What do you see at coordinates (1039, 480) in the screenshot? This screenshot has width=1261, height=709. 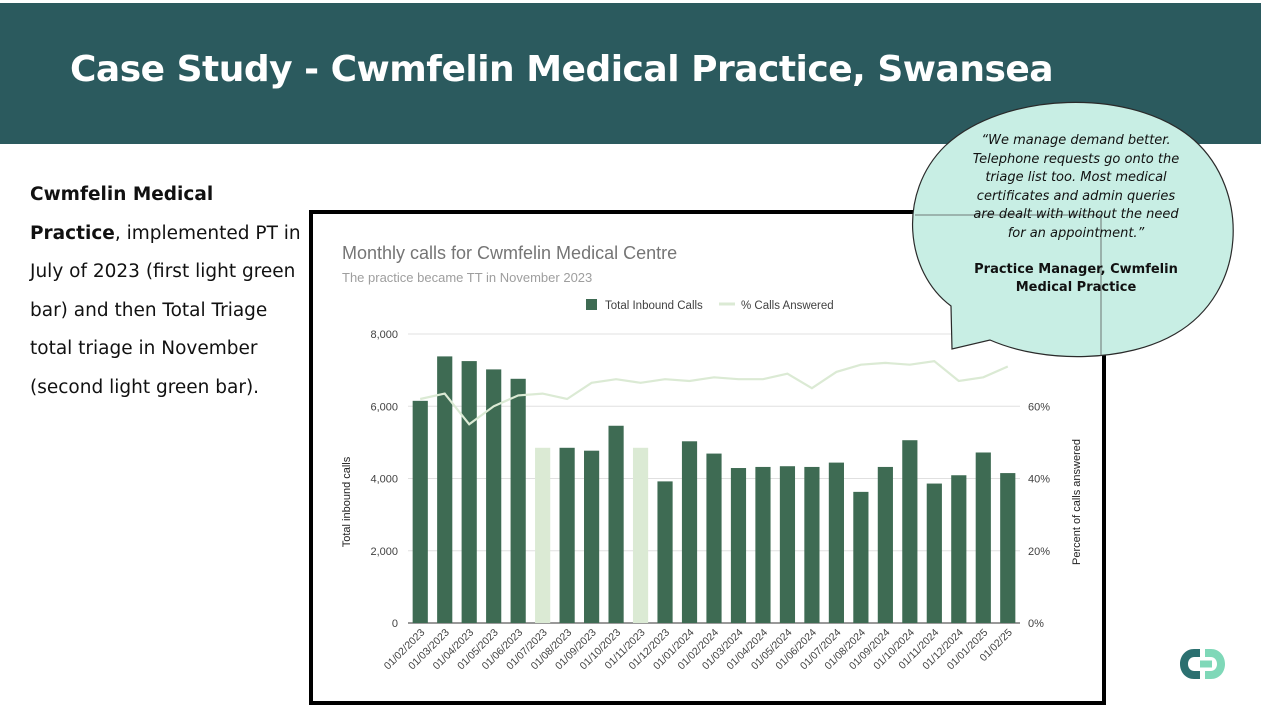 I see `y2-tick-label: 40%` at bounding box center [1039, 480].